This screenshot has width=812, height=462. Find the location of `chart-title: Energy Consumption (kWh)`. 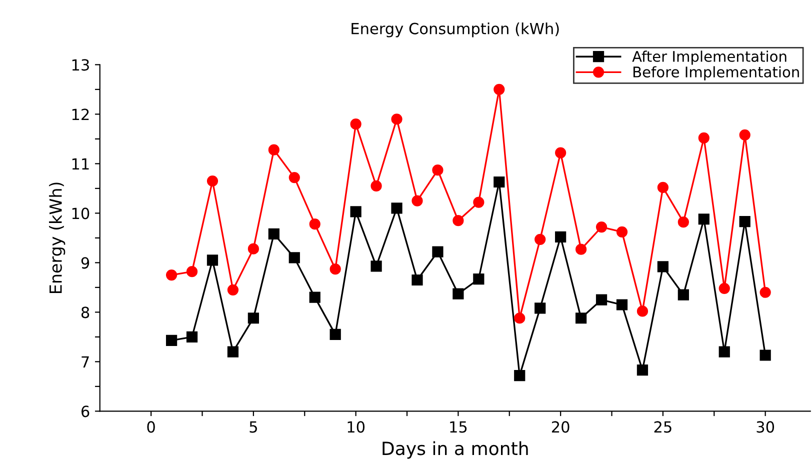

chart-title: Energy Consumption (kWh) is located at coordinates (455, 30).